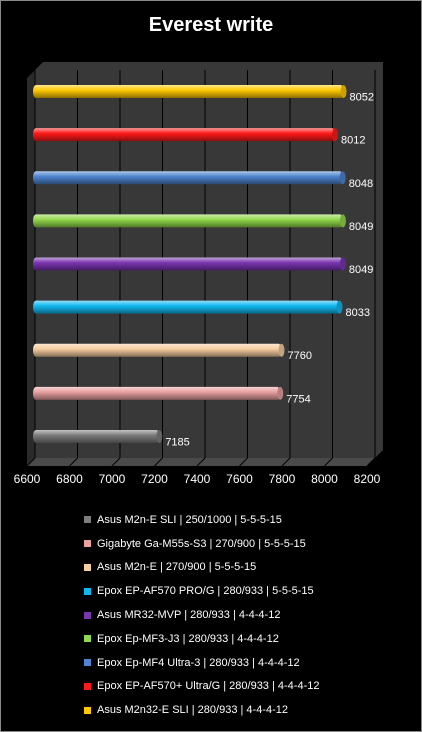  I want to click on bar-value-label: 7754, so click(298, 399).